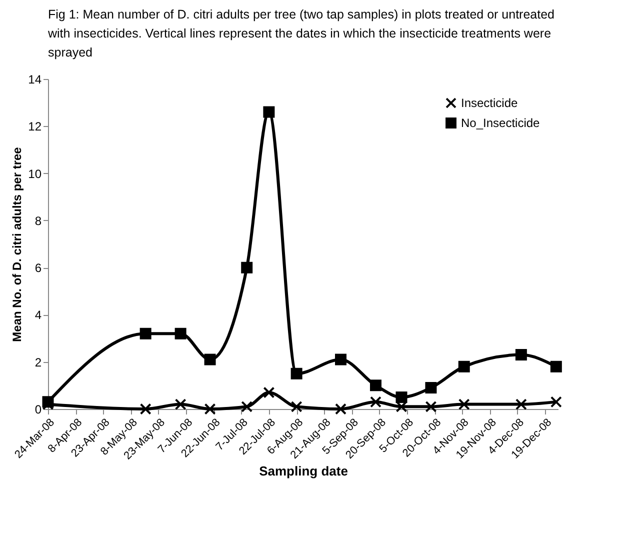  What do you see at coordinates (38, 315) in the screenshot?
I see `y-tick-label: 4` at bounding box center [38, 315].